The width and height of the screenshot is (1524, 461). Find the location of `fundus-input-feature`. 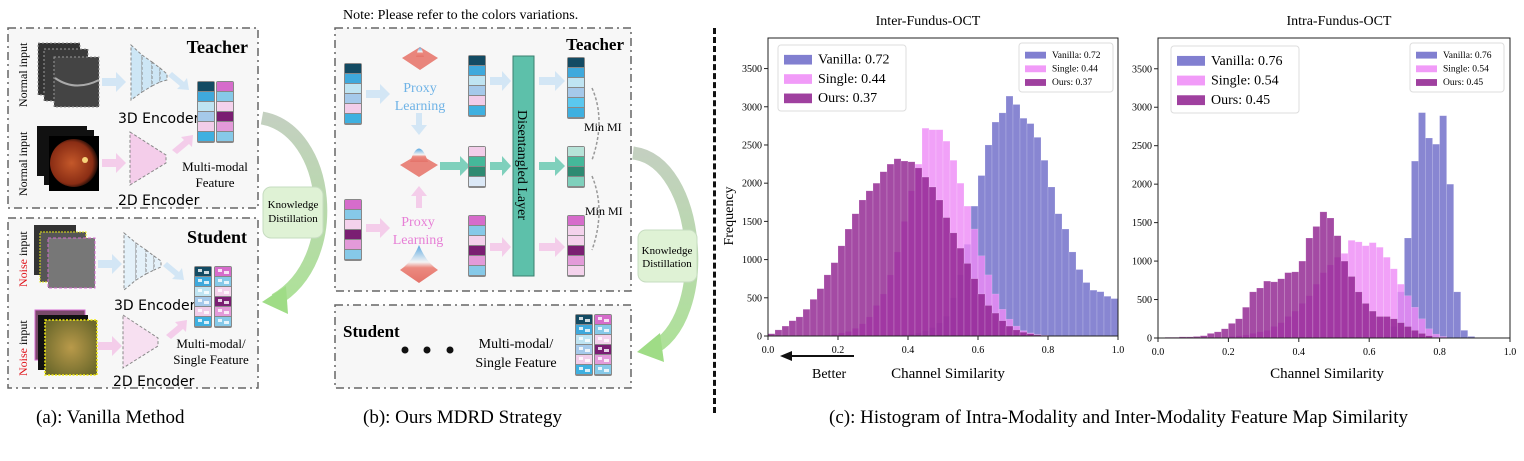

fundus-input-feature is located at coordinates (353, 230).